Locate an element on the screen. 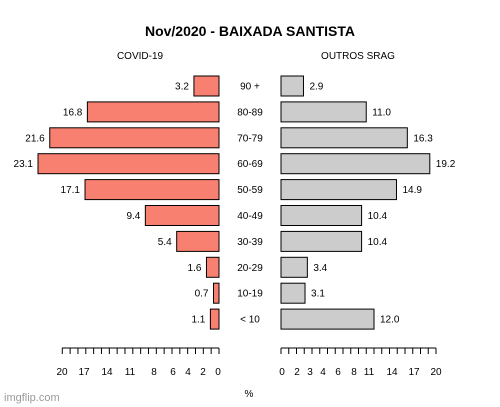 The height and width of the screenshot is (407, 500). x-axis-label: % is located at coordinates (249, 394).